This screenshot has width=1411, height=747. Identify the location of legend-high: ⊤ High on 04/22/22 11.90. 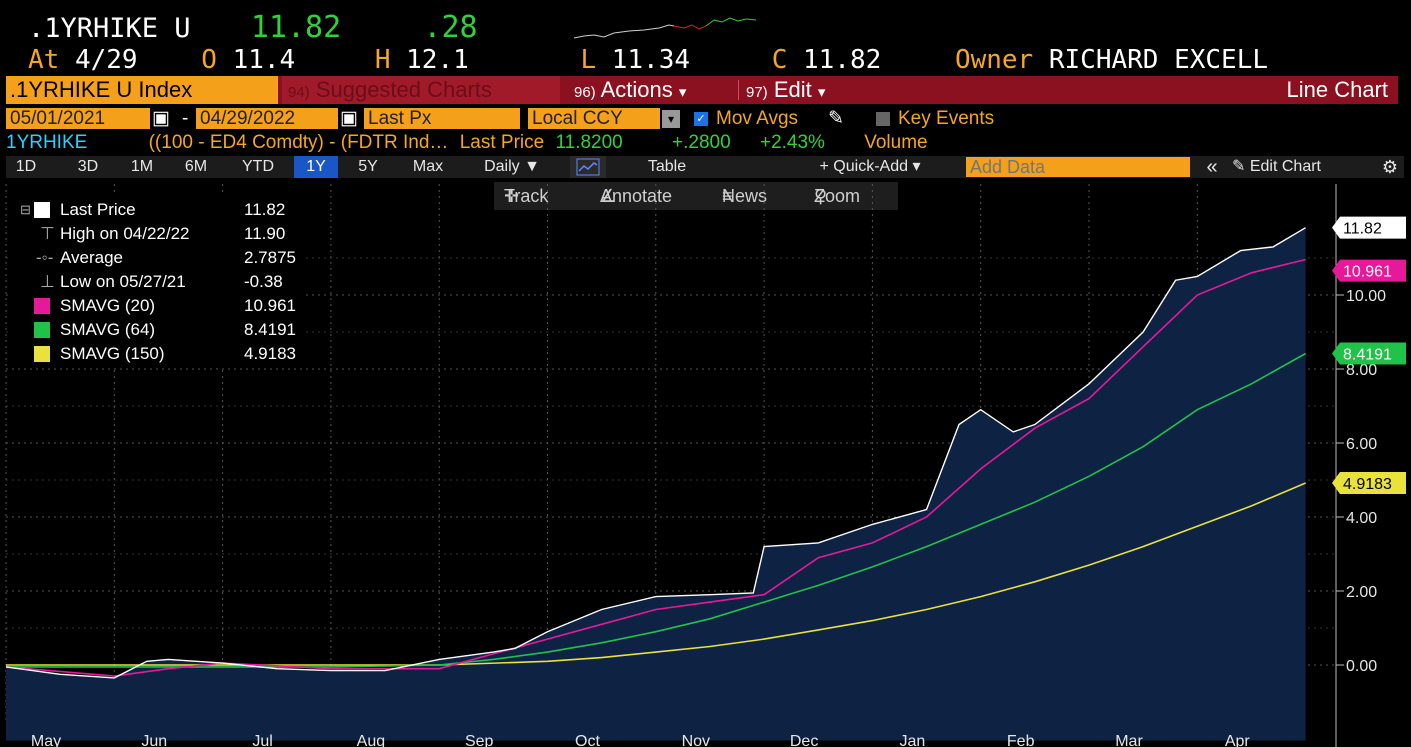
(159, 233).